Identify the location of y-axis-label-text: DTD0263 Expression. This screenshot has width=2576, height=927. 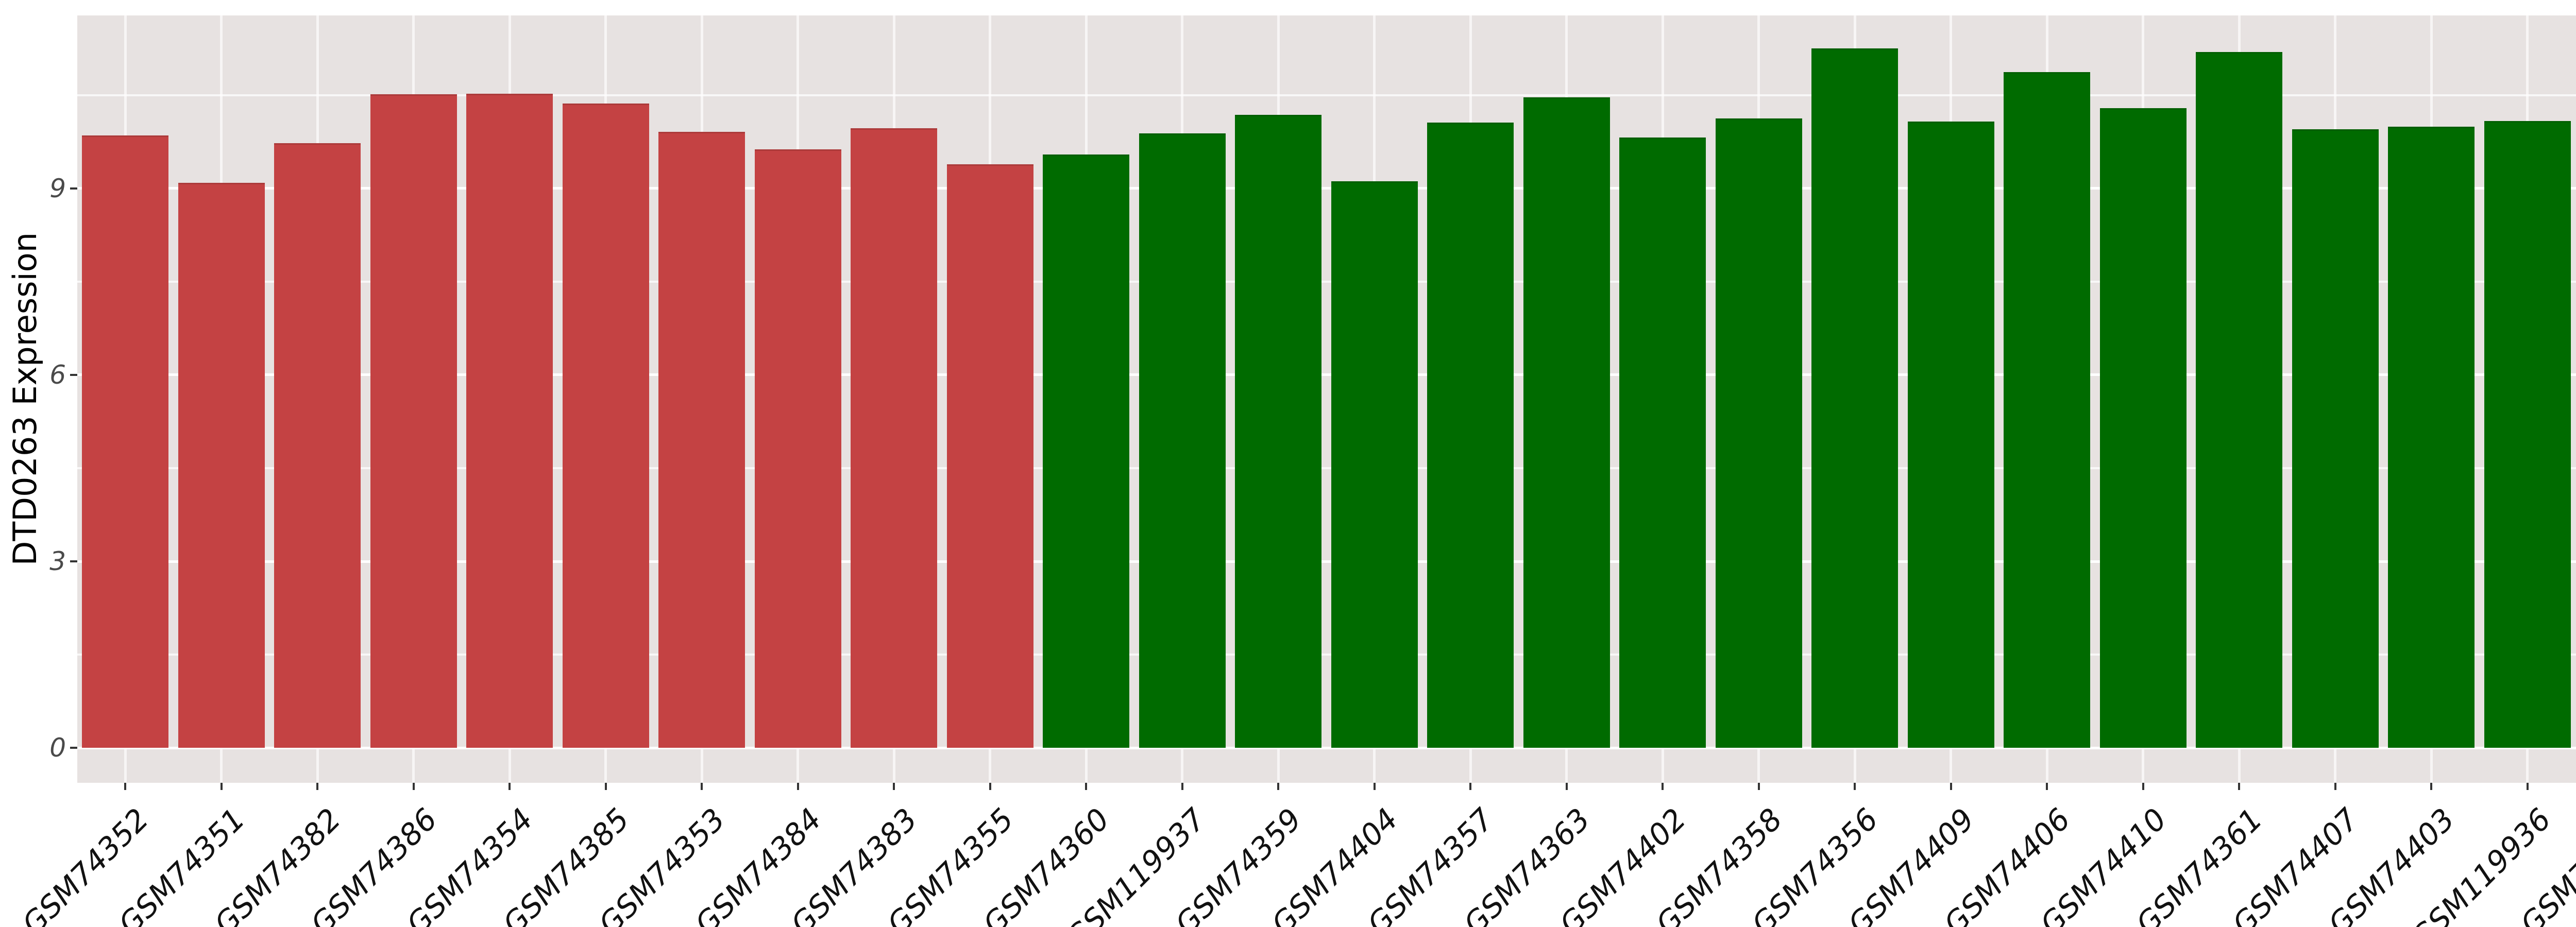
(25, 399).